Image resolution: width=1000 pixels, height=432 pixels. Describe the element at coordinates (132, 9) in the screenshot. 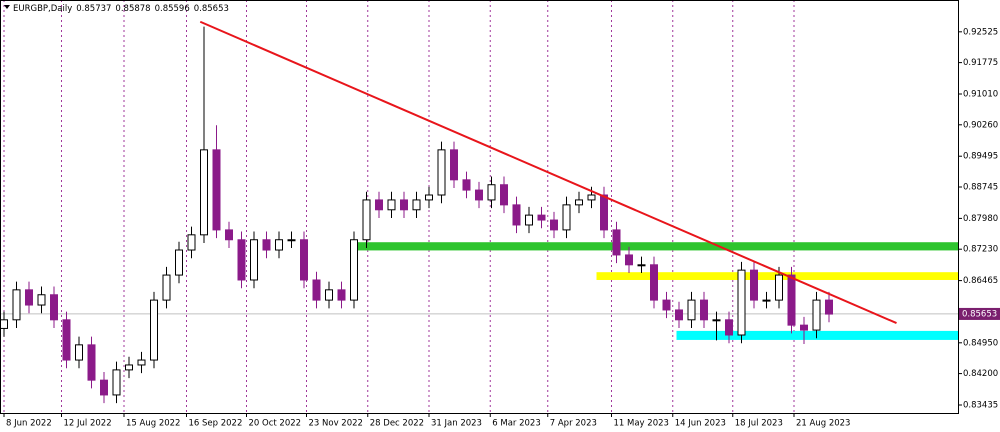

I see `header-value: 0.85878` at that location.